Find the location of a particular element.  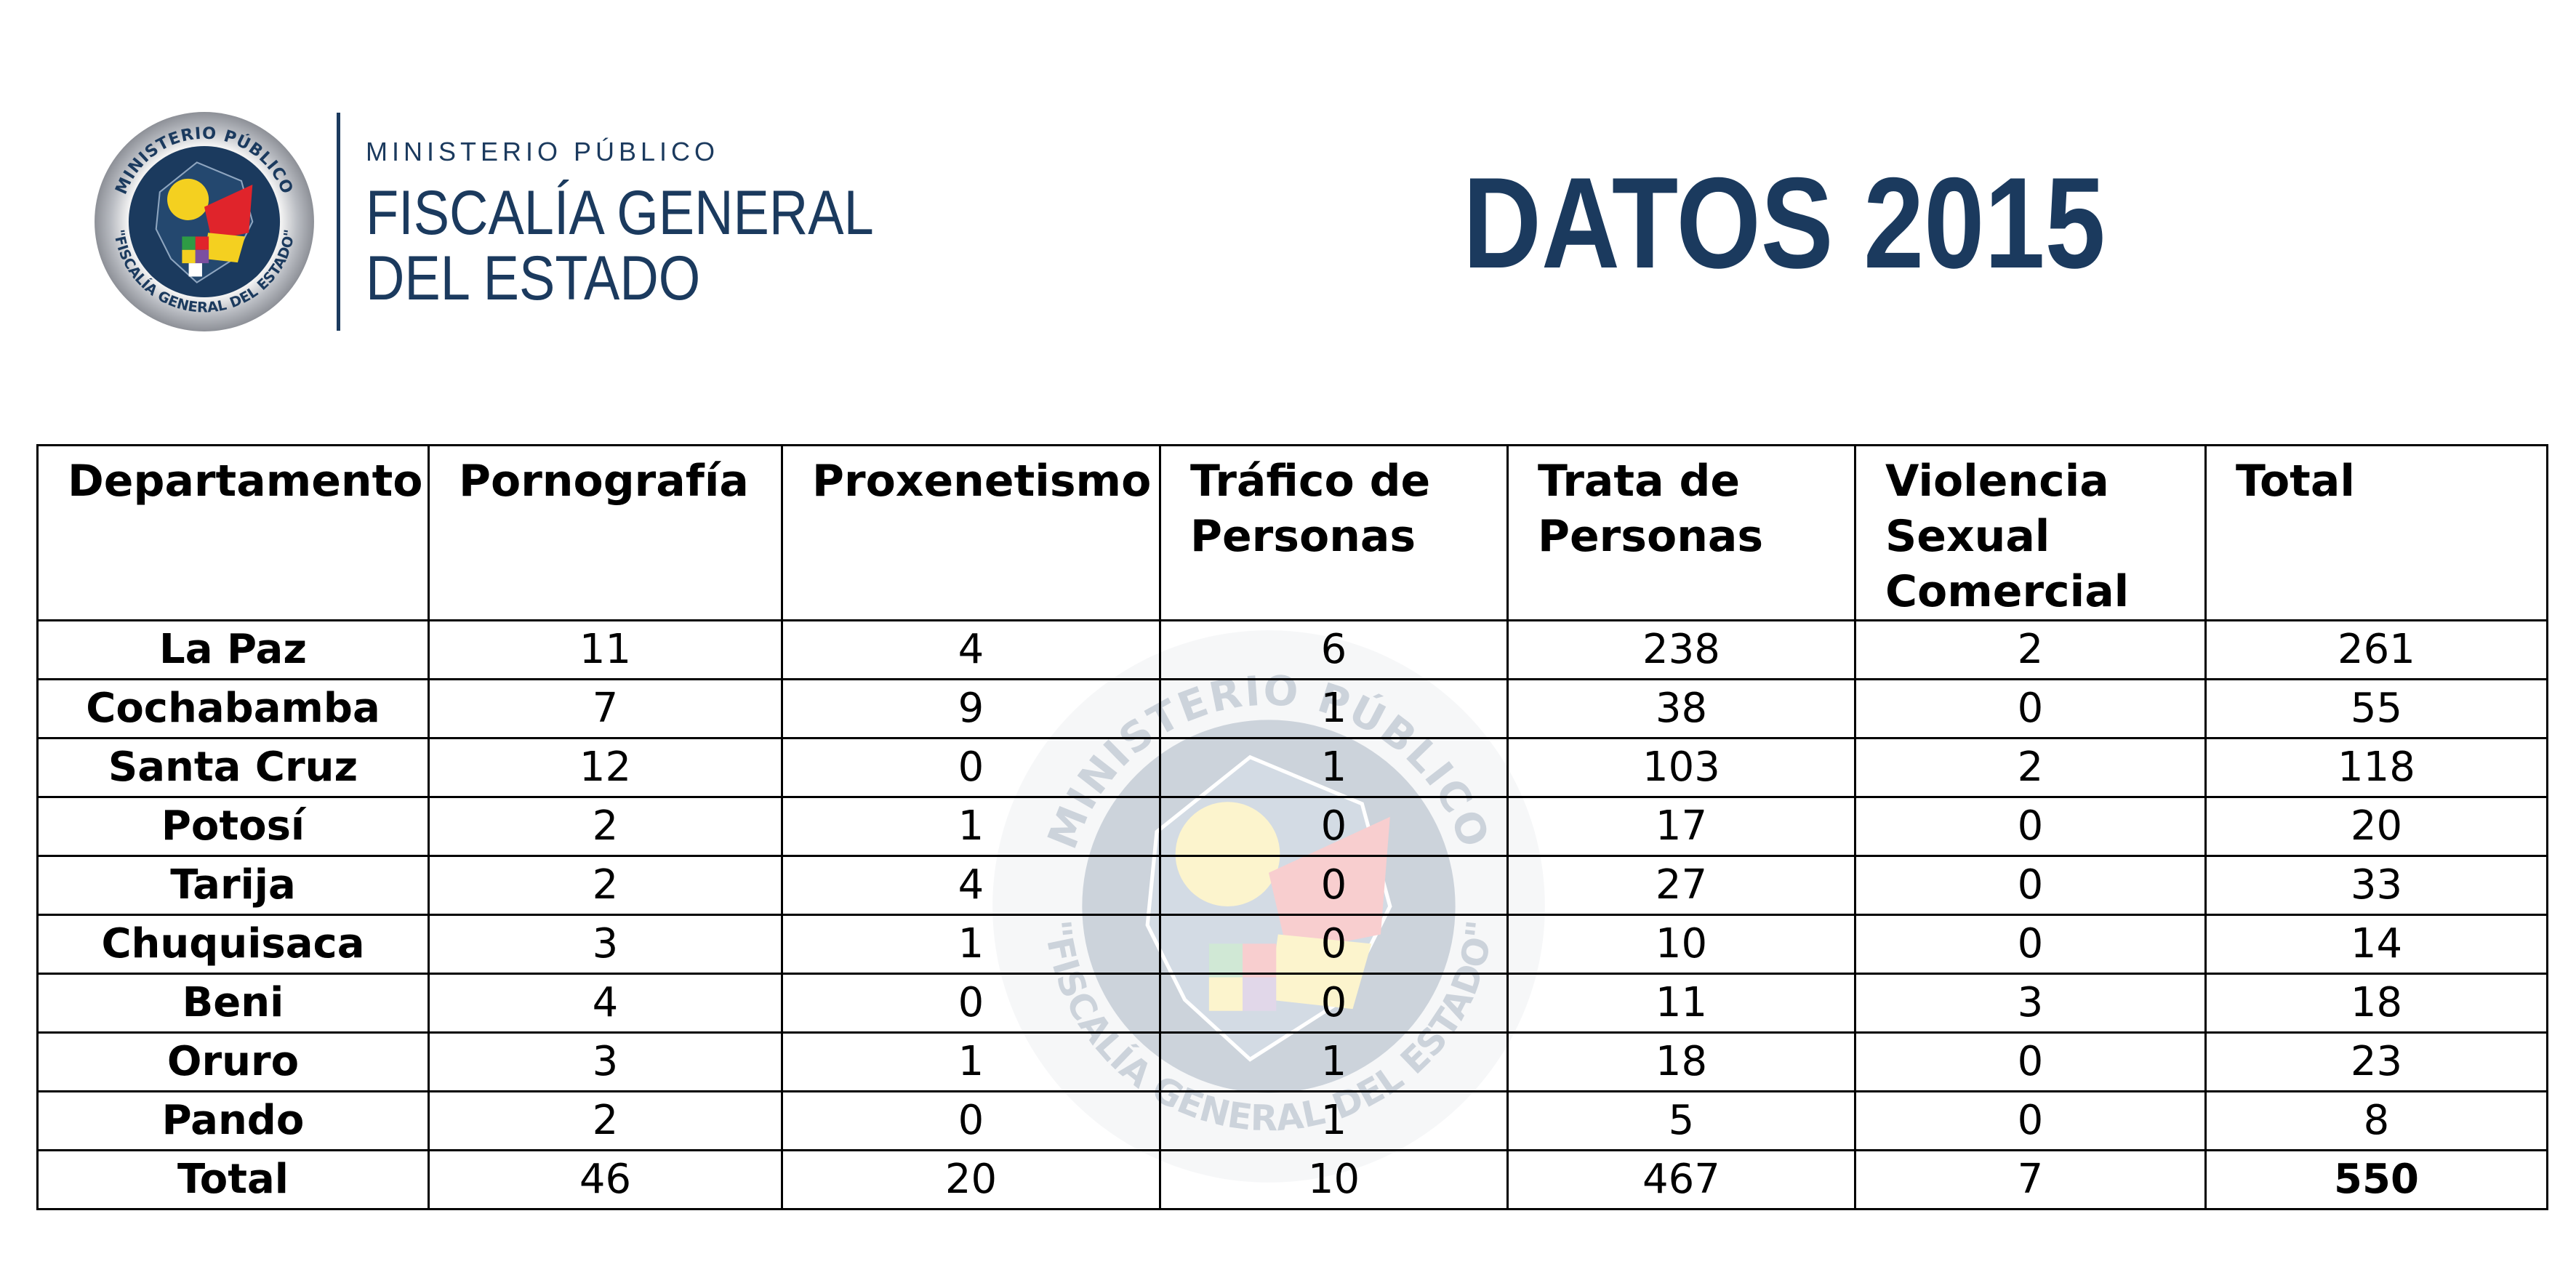

page-title: DATOS 2015 is located at coordinates (1785, 222).